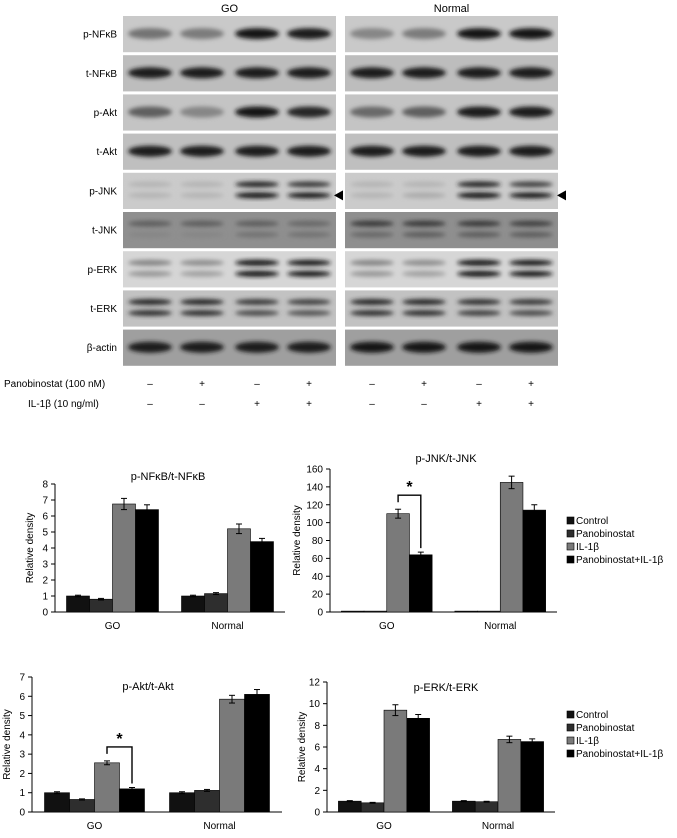  What do you see at coordinates (570, 753) in the screenshot?
I see `legend-swatch` at bounding box center [570, 753].